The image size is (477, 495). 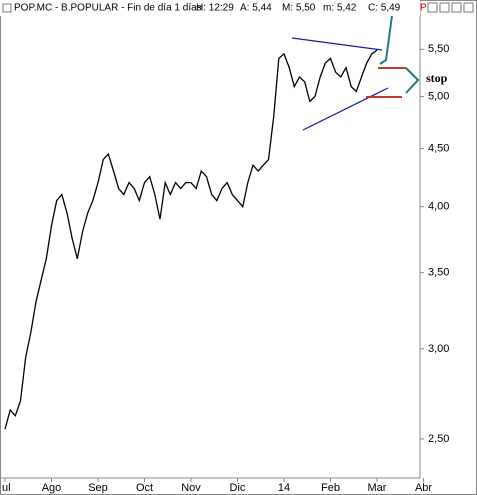 What do you see at coordinates (438, 273) in the screenshot?
I see `y-tick-label: 3,50` at bounding box center [438, 273].